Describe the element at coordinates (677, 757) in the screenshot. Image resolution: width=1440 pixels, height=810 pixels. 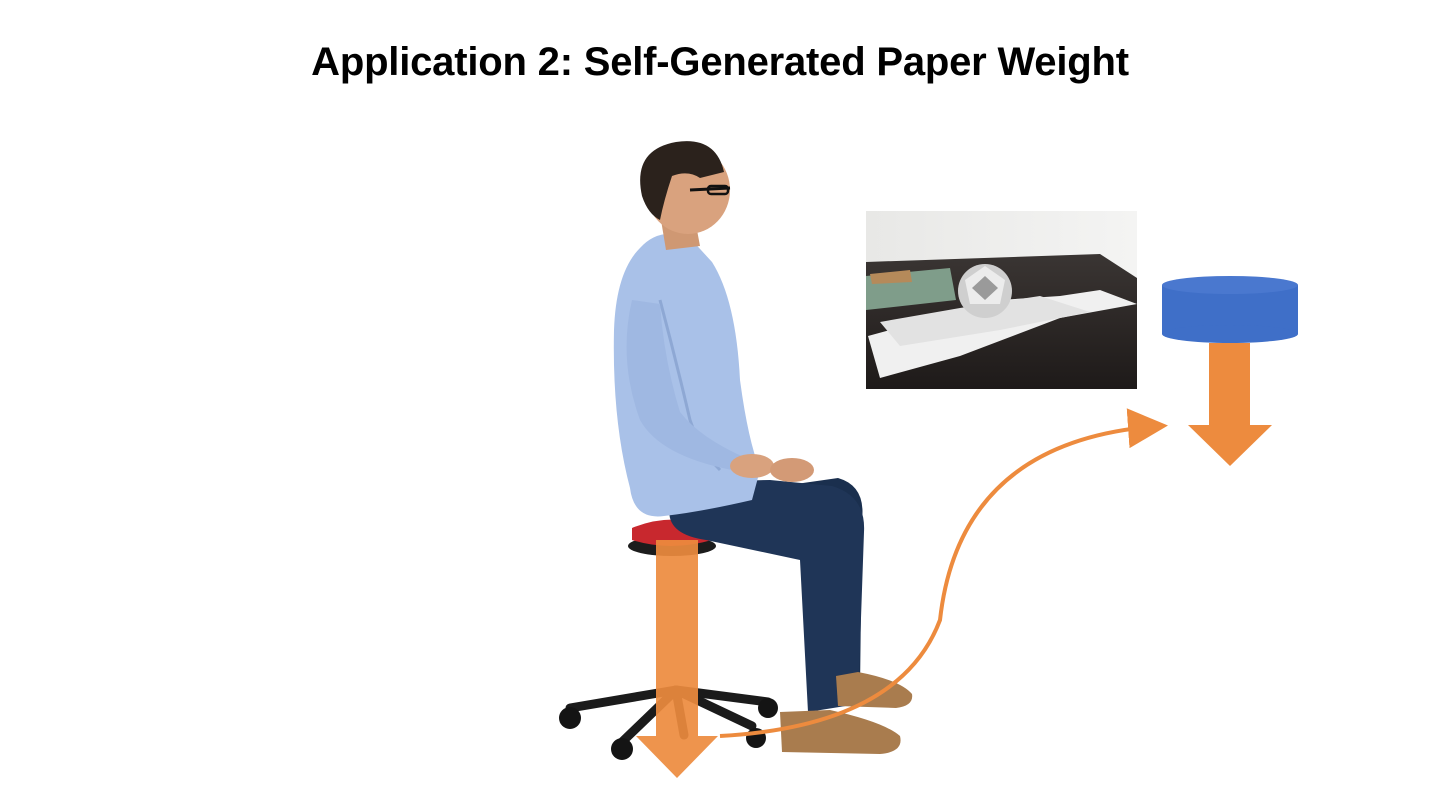
I see `chair-arrow-head` at that location.